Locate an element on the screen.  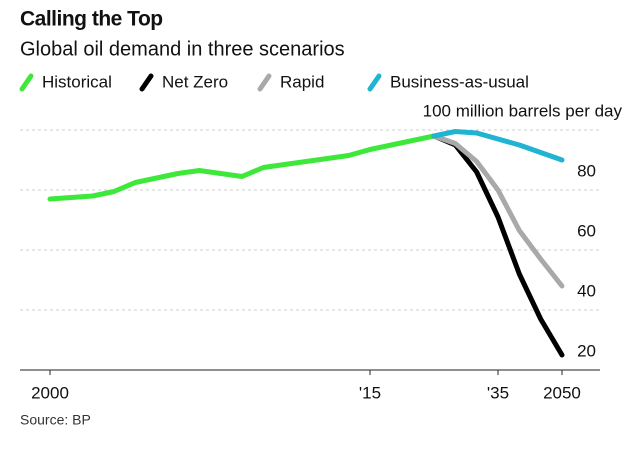
legend-label: Rapid is located at coordinates (302, 81).